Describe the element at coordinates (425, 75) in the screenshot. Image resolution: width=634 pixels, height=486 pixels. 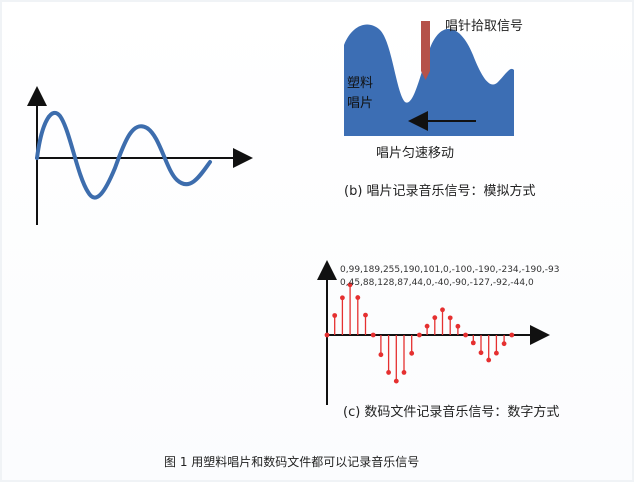
I see `needle-tip` at that location.